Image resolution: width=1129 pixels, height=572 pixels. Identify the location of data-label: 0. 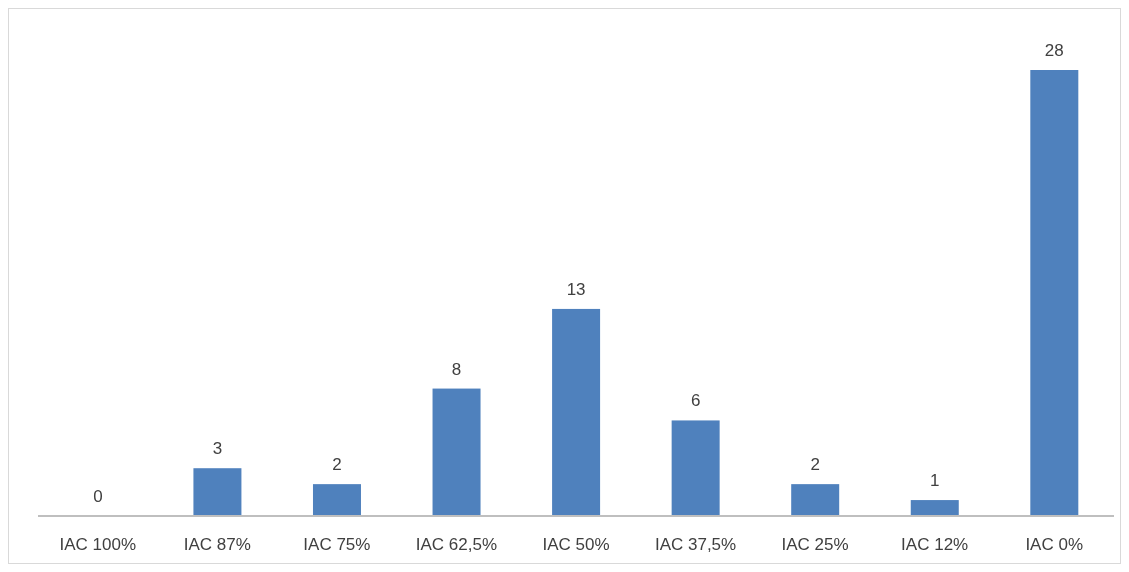
(98, 496).